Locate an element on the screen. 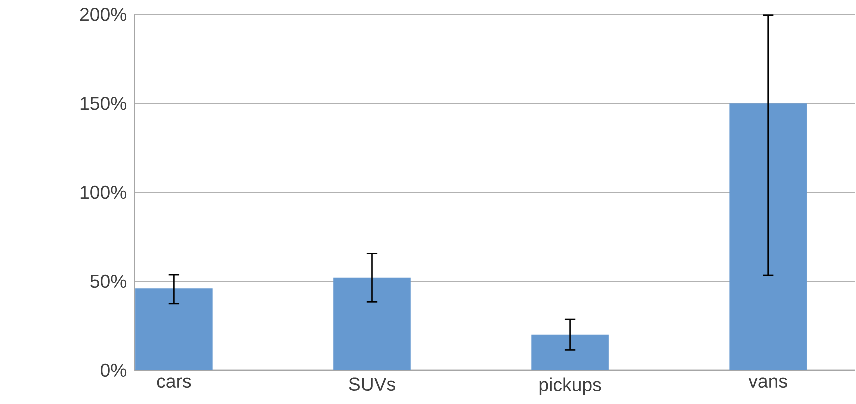  y-tick-label: 150% is located at coordinates (103, 103).